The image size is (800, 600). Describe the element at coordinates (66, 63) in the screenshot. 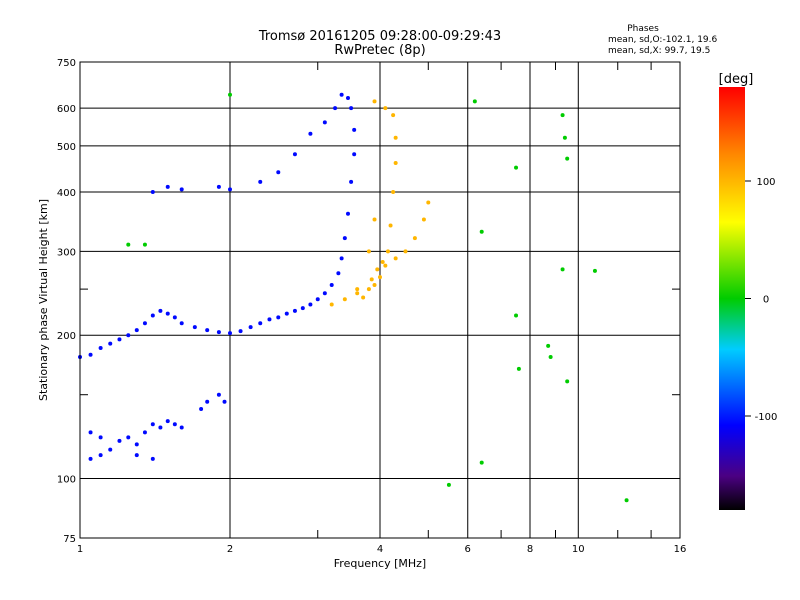

I see `y-tick-label: 750` at that location.